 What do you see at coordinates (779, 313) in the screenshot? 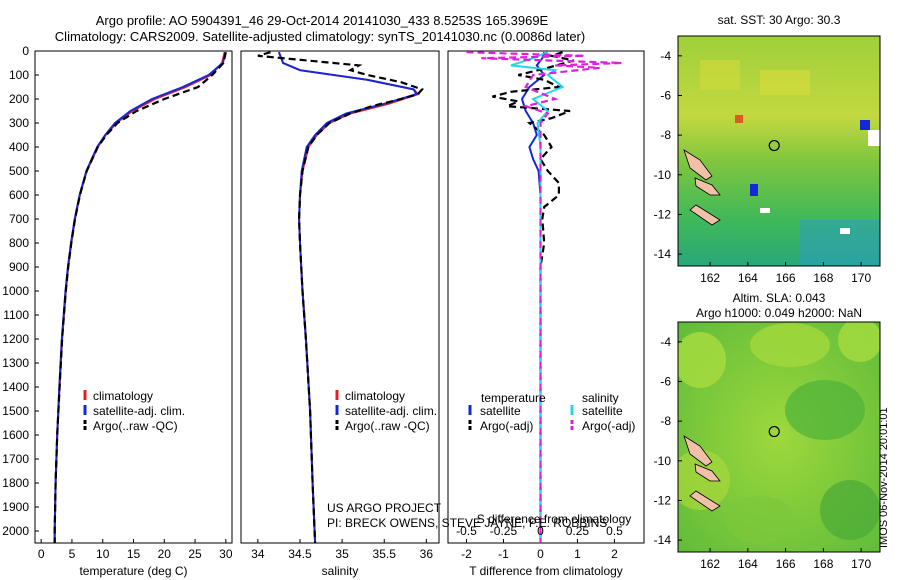
I see `sla-map-title-line2: Argo h1000: 0.049 h2000: NaN` at bounding box center [779, 313].